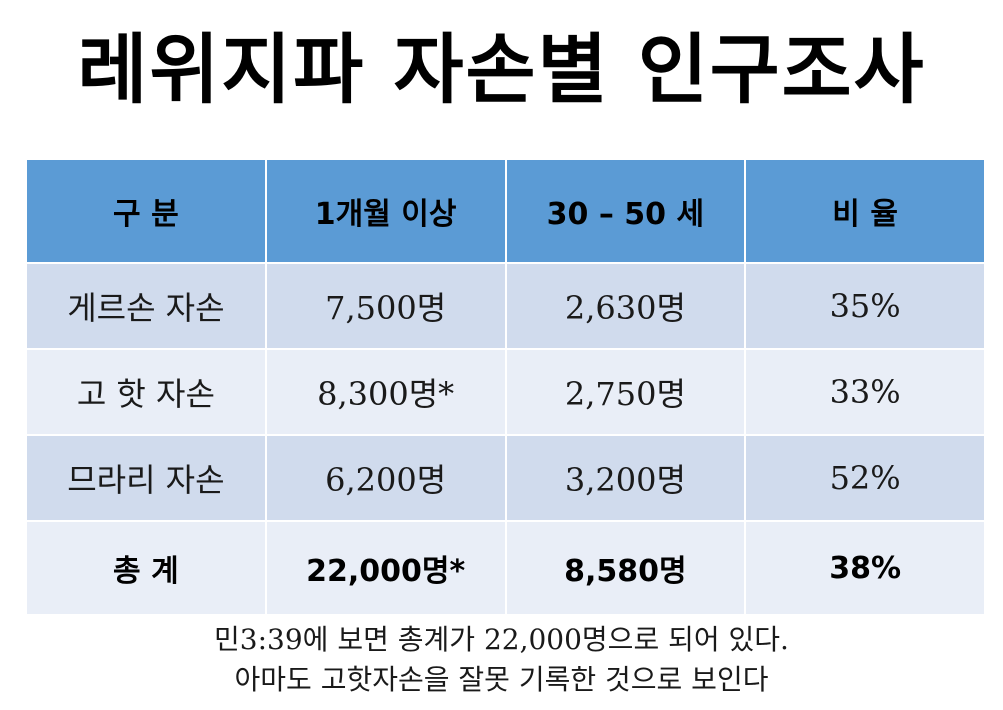  What do you see at coordinates (625, 392) in the screenshot?
I see `age-30-50-value: 2,750명` at bounding box center [625, 392].